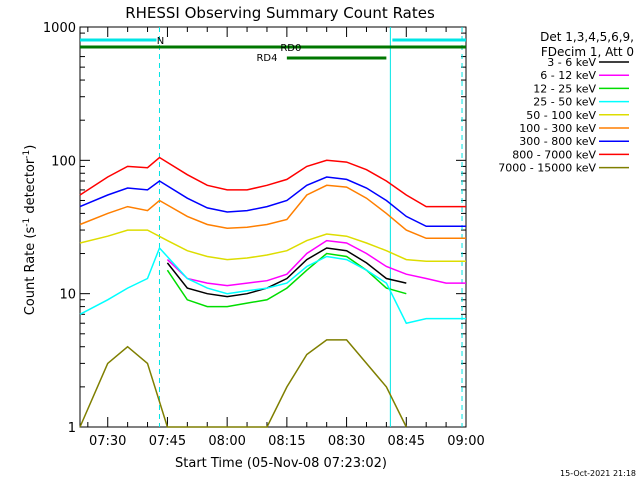 This screenshot has height=480, width=640. I want to click on y-tick-label: 10, so click(67, 295).